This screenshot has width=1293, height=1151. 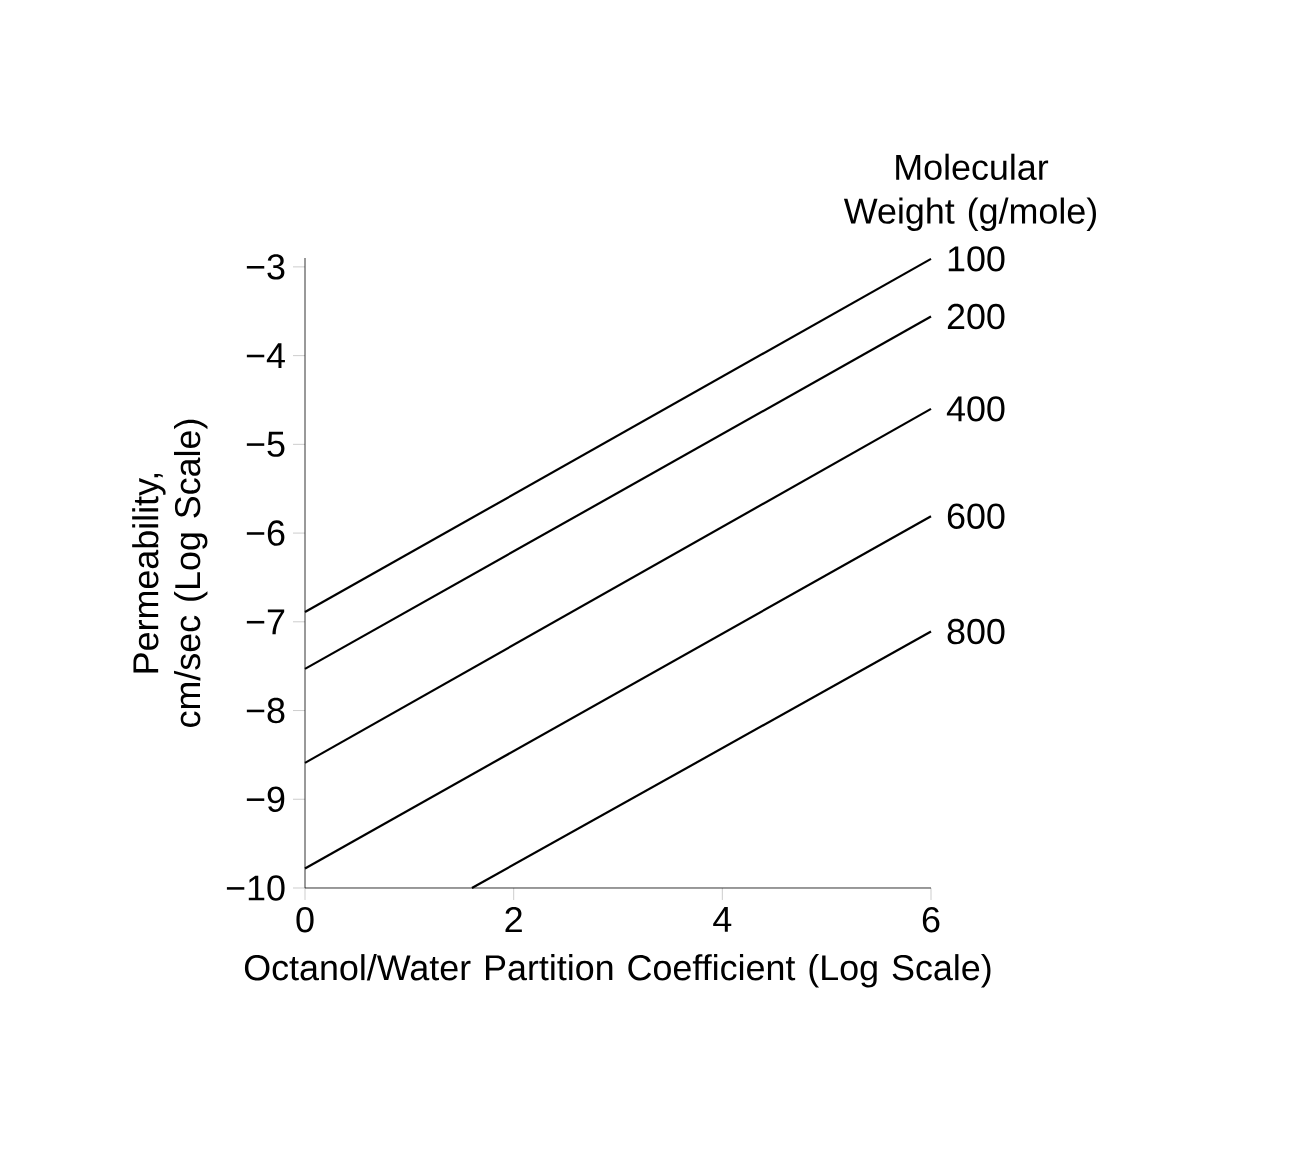 What do you see at coordinates (170, 573) in the screenshot?
I see `y-axis-title: Permeability, cm/sec (Log Scale)` at bounding box center [170, 573].